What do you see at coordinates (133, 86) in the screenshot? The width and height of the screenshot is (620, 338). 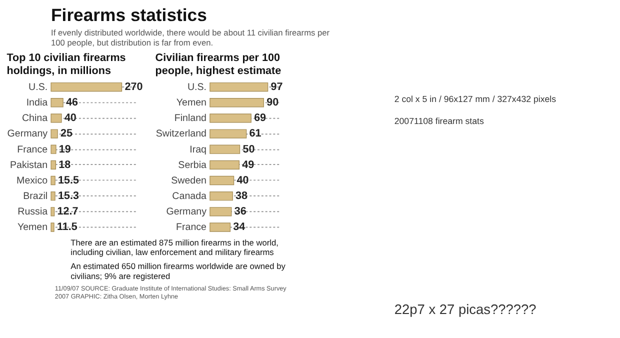 I see `data-label: 270` at bounding box center [133, 86].